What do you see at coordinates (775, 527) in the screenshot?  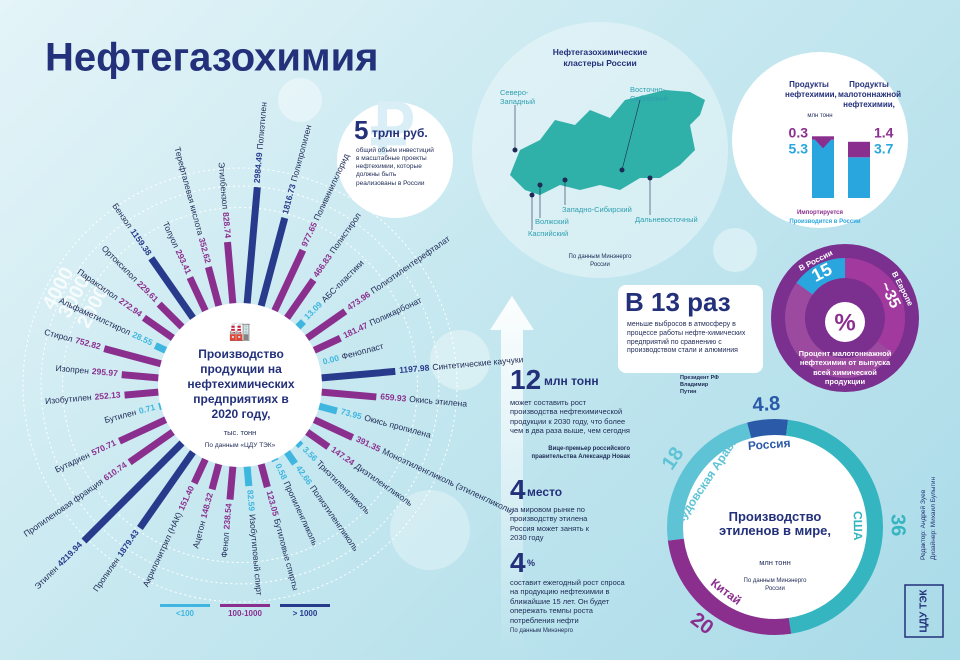 I see `ethylene-center` at bounding box center [775, 527].